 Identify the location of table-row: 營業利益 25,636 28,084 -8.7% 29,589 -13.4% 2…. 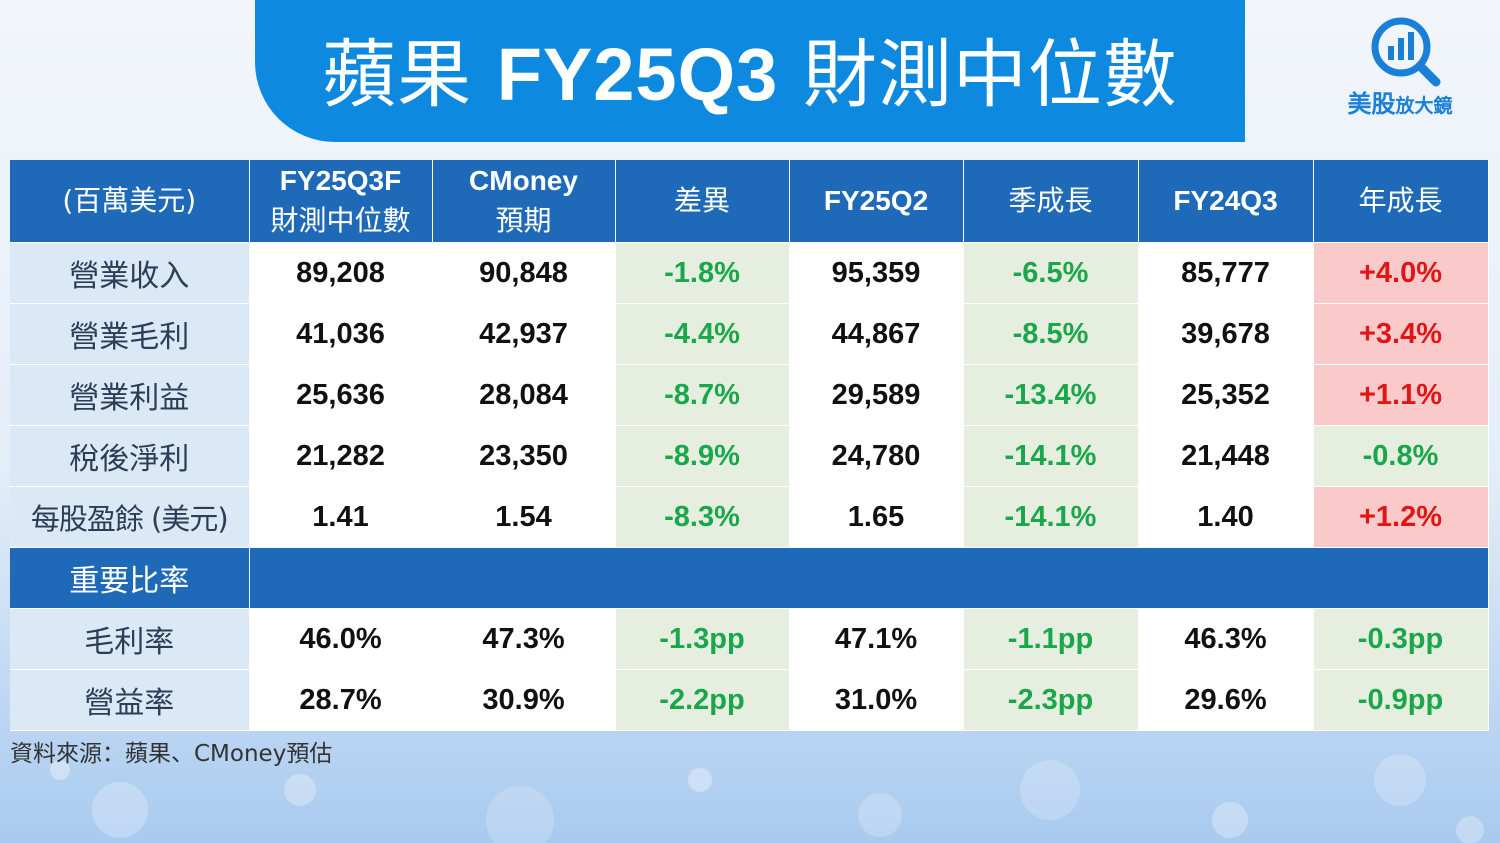
(749, 395).